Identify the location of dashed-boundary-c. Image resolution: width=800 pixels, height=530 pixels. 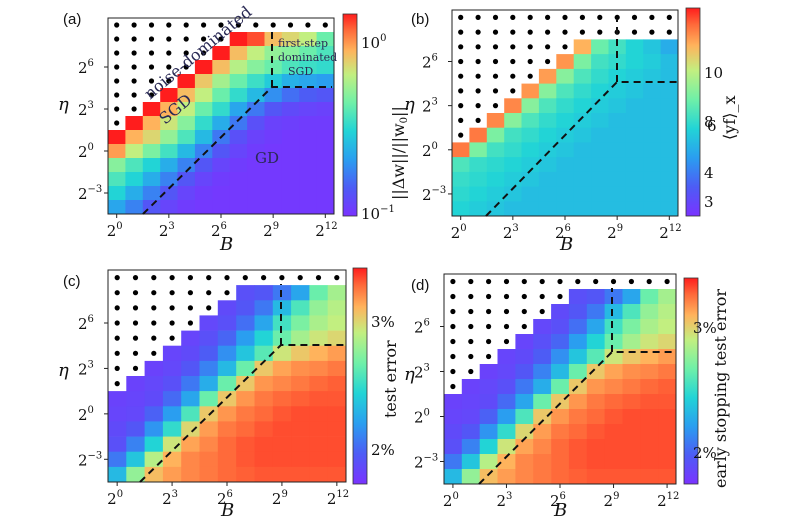
(242, 383).